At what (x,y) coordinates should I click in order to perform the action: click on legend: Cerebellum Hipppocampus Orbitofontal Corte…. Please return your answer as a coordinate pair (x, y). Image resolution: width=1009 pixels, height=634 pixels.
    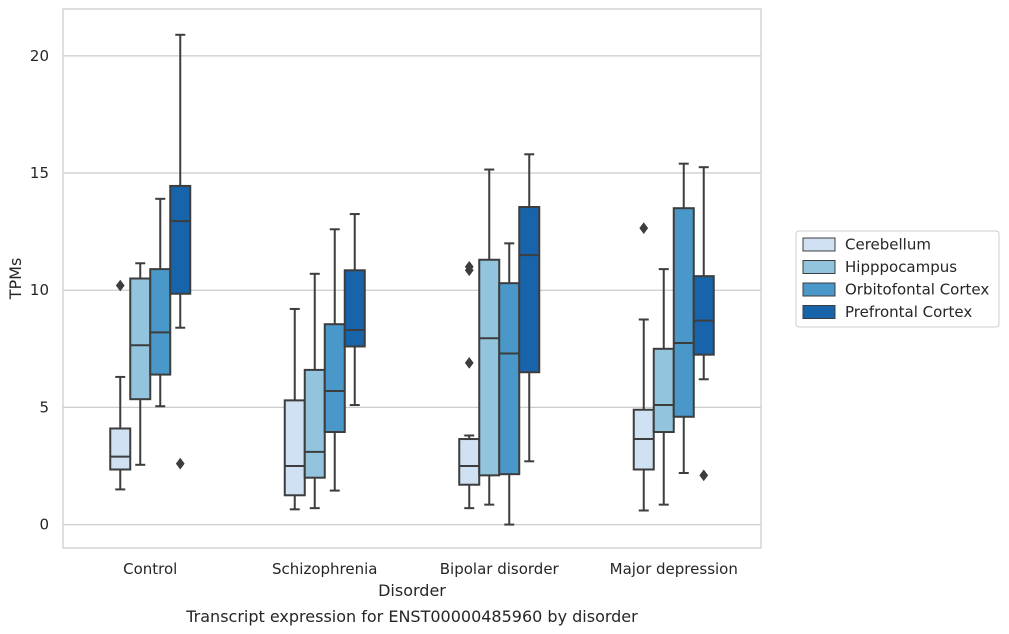
    Looking at the image, I should click on (897, 279).